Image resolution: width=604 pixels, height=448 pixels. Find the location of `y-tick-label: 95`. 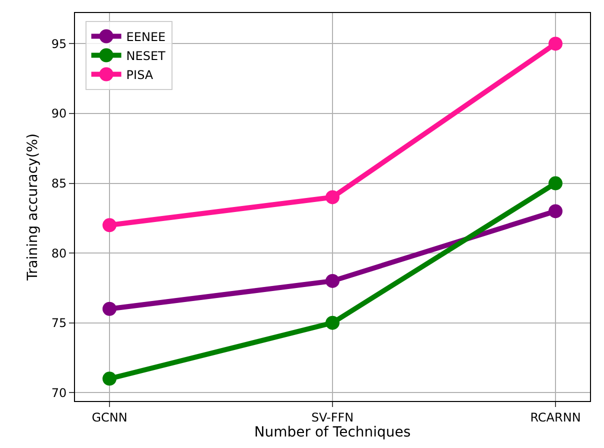

y-tick-label: 95 is located at coordinates (59, 43).